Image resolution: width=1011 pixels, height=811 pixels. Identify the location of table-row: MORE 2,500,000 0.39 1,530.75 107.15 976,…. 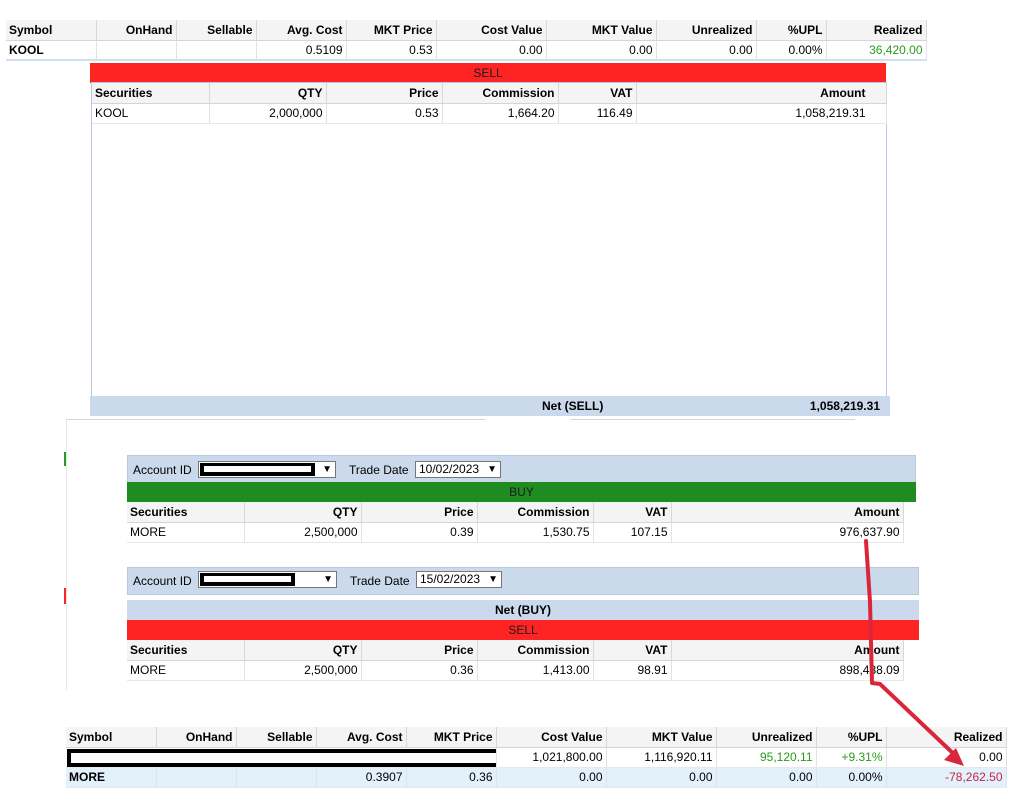
(515, 532).